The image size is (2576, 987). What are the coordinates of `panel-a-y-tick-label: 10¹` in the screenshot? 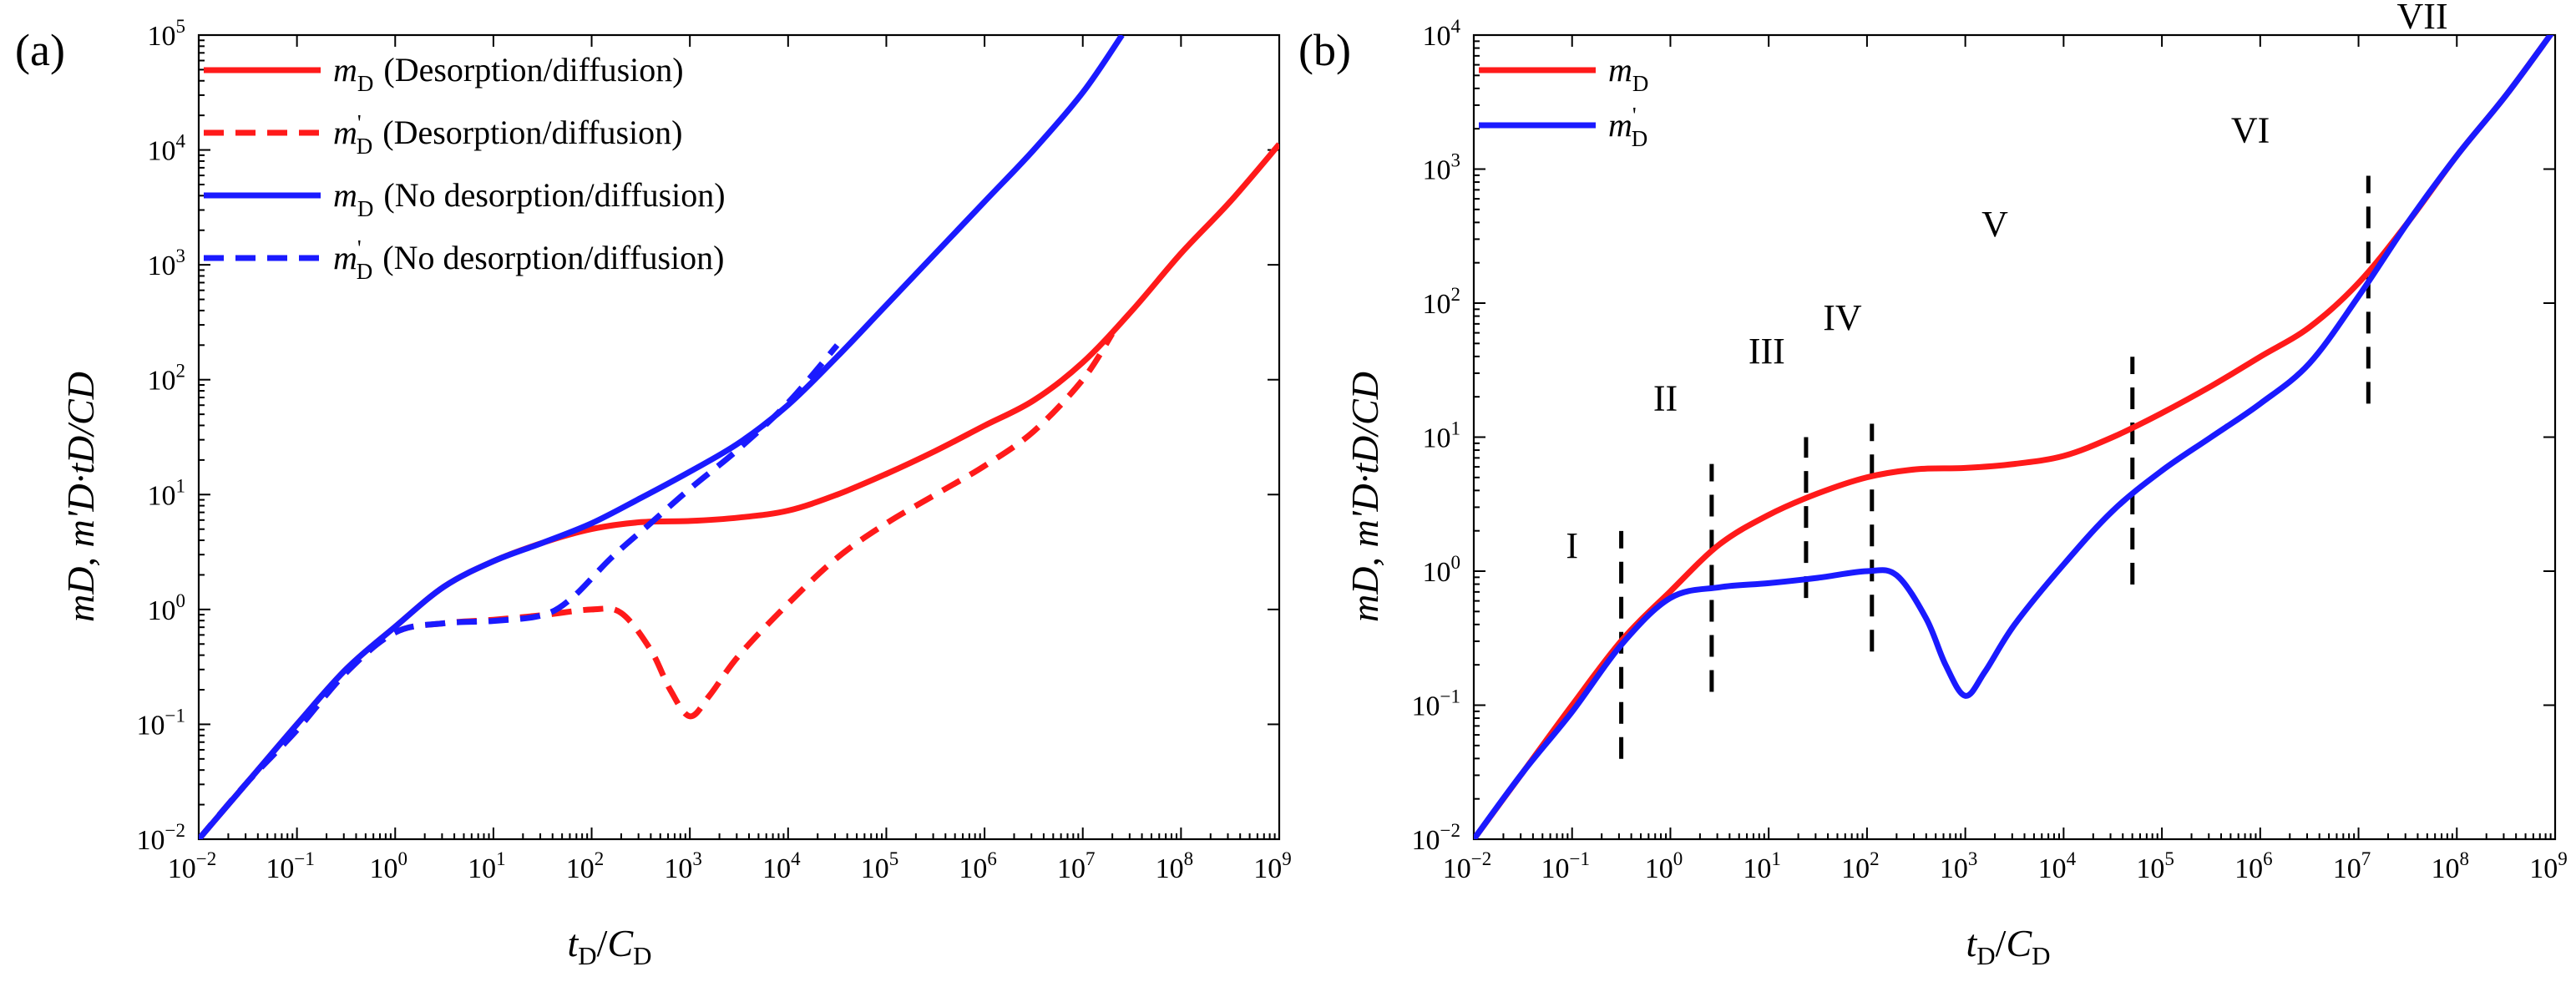 It's located at (167, 493).